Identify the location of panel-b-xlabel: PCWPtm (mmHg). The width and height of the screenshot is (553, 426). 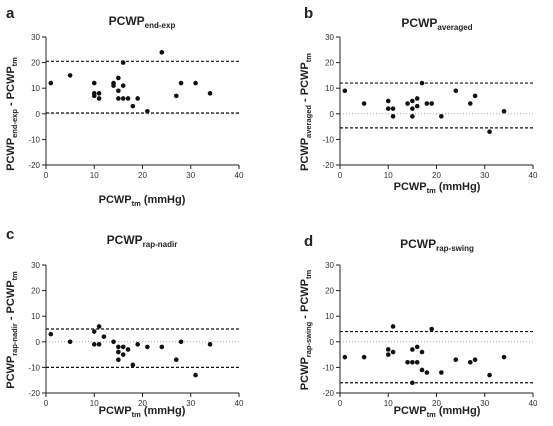
(437, 188).